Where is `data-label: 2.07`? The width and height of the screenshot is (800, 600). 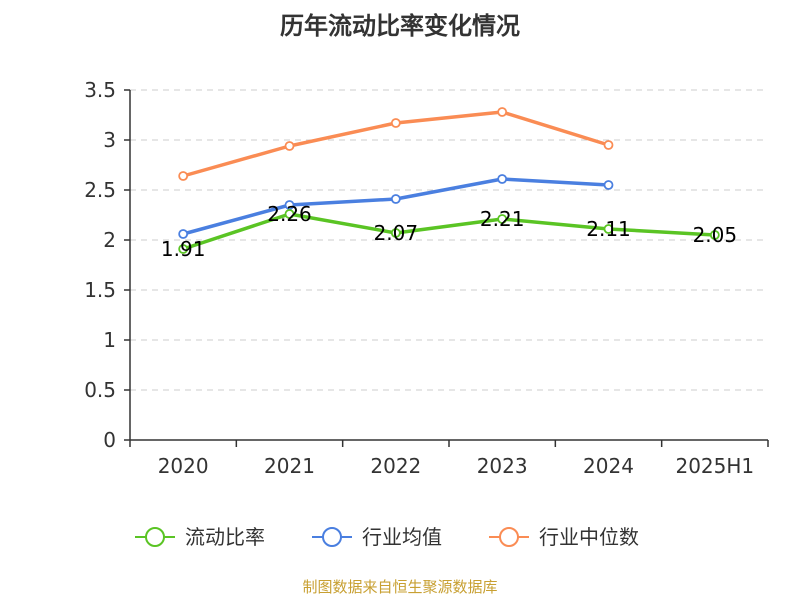
data-label: 2.07 is located at coordinates (396, 233).